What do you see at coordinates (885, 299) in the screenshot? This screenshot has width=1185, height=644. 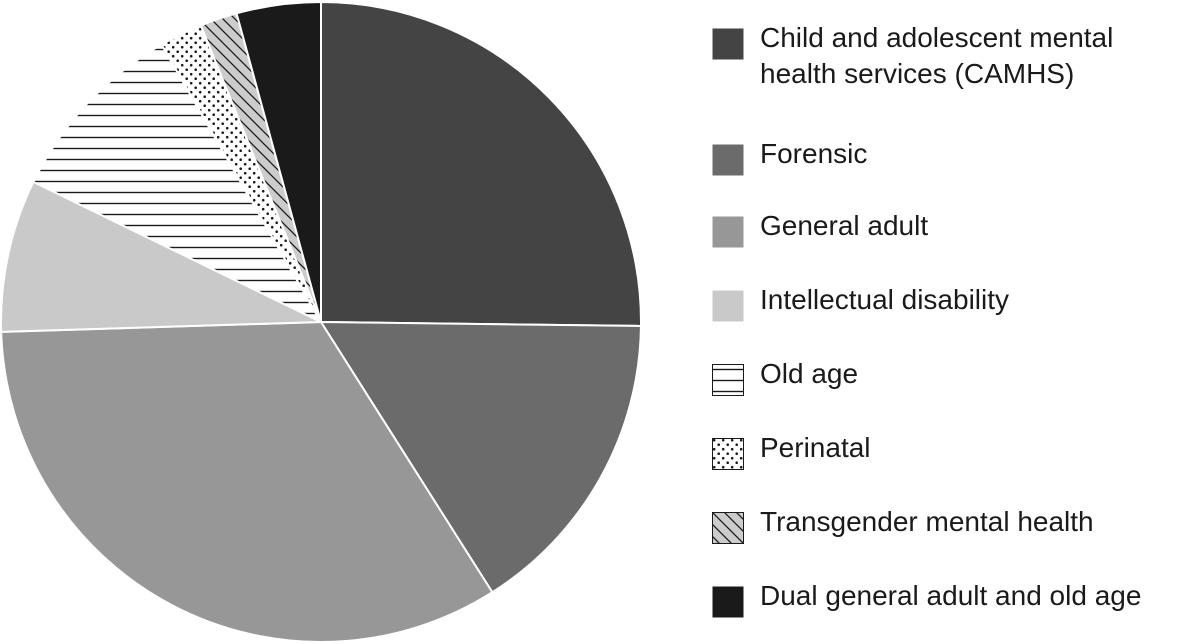 I see `legend-label: Intellectual disability` at bounding box center [885, 299].